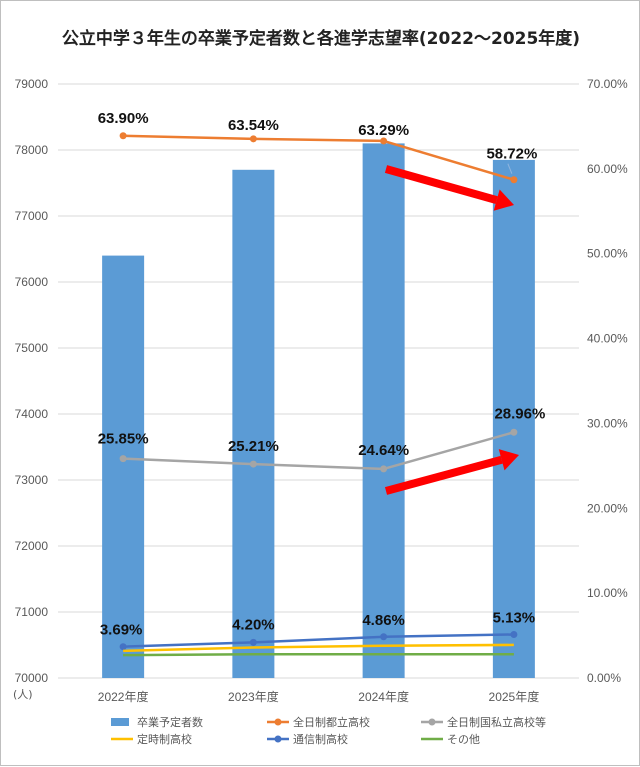  What do you see at coordinates (607, 169) in the screenshot?
I see `y-right-tick-label: 60.00%` at bounding box center [607, 169].